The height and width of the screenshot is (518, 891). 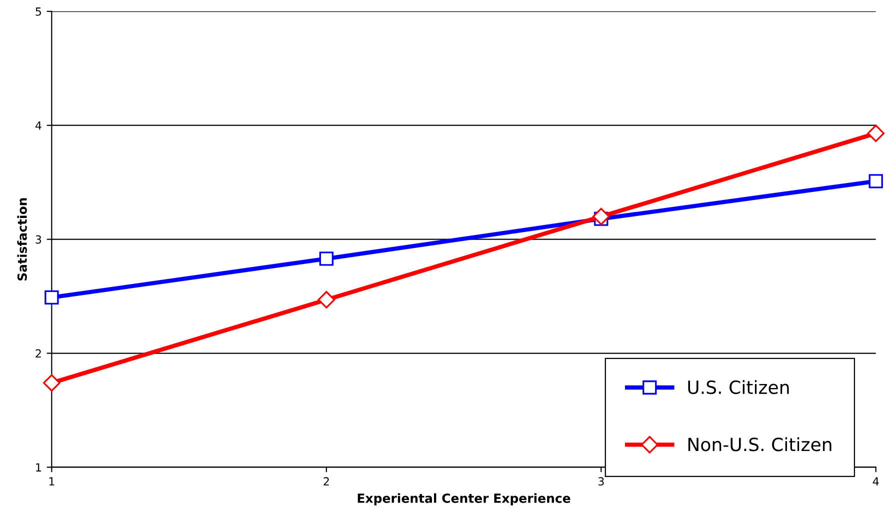 What do you see at coordinates (760, 444) in the screenshot?
I see `legend-label: Non-U.S. Citizen` at bounding box center [760, 444].